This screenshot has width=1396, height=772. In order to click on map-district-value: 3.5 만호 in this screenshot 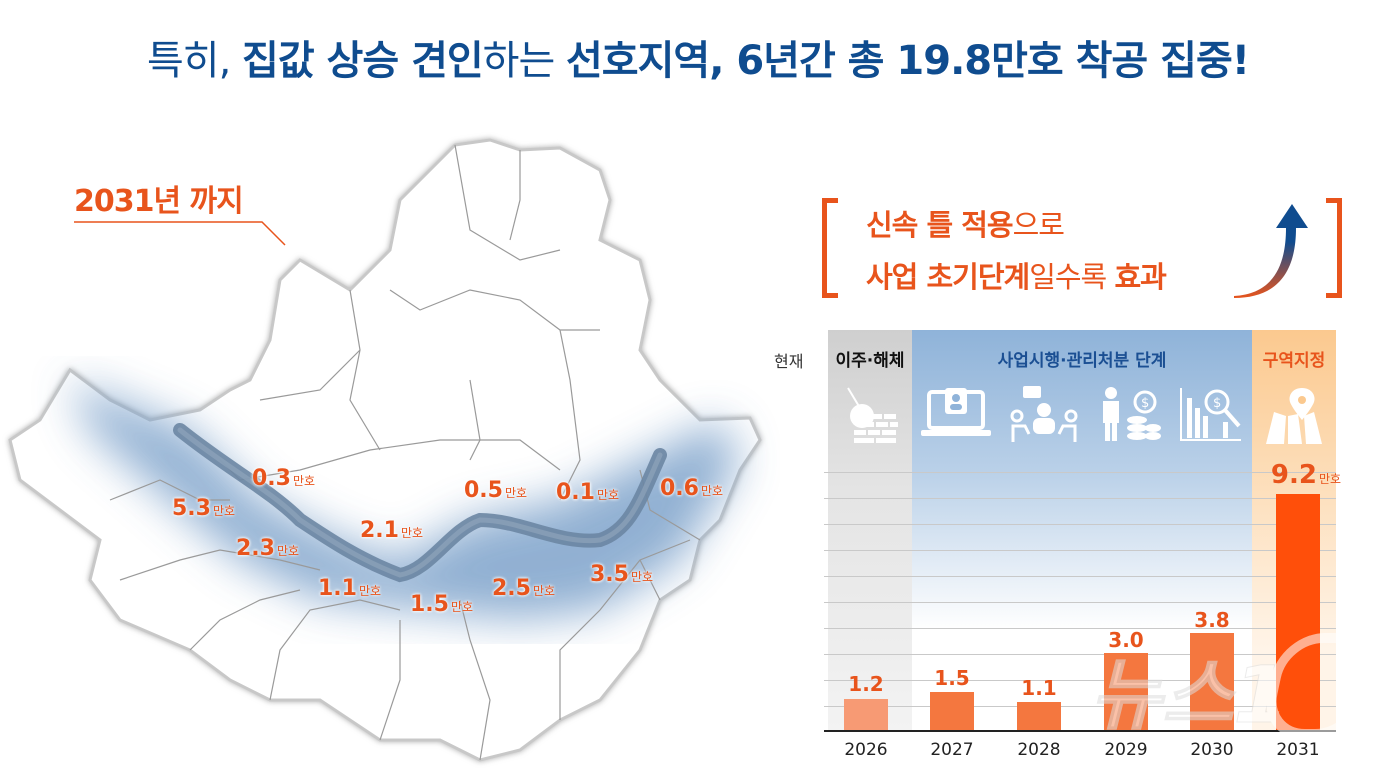, I will do `click(622, 574)`.